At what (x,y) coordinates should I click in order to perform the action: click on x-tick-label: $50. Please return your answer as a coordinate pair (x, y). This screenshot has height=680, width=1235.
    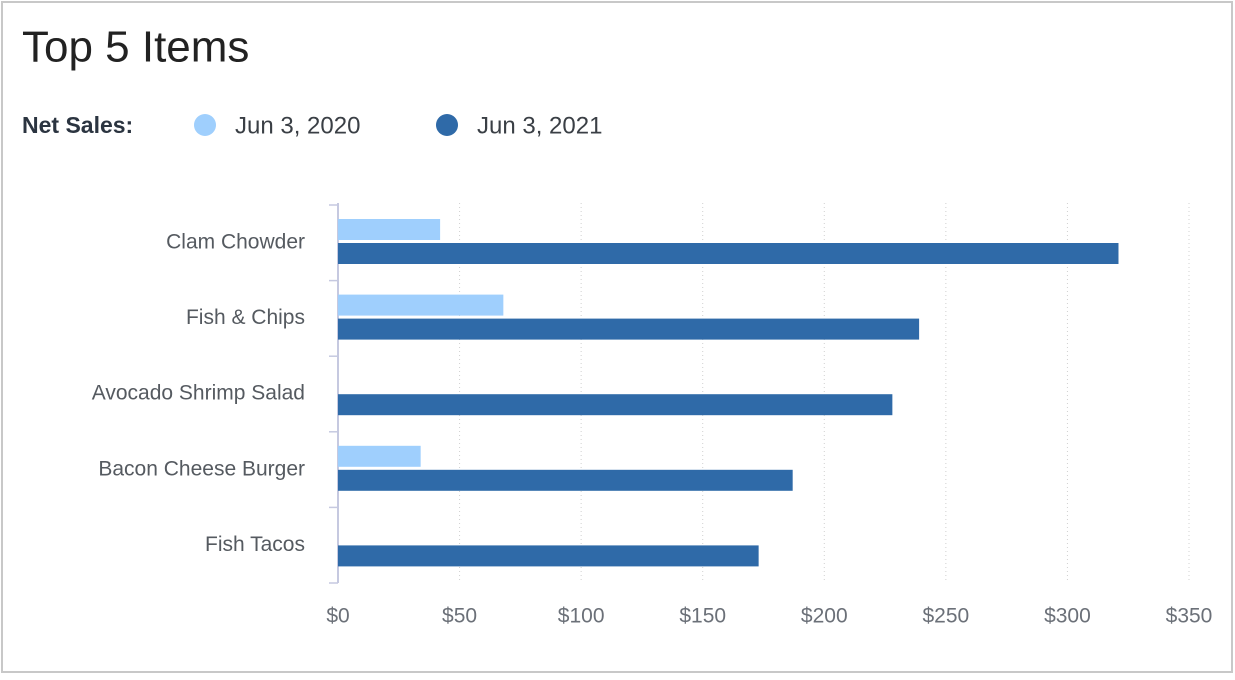
    Looking at the image, I should click on (459, 616).